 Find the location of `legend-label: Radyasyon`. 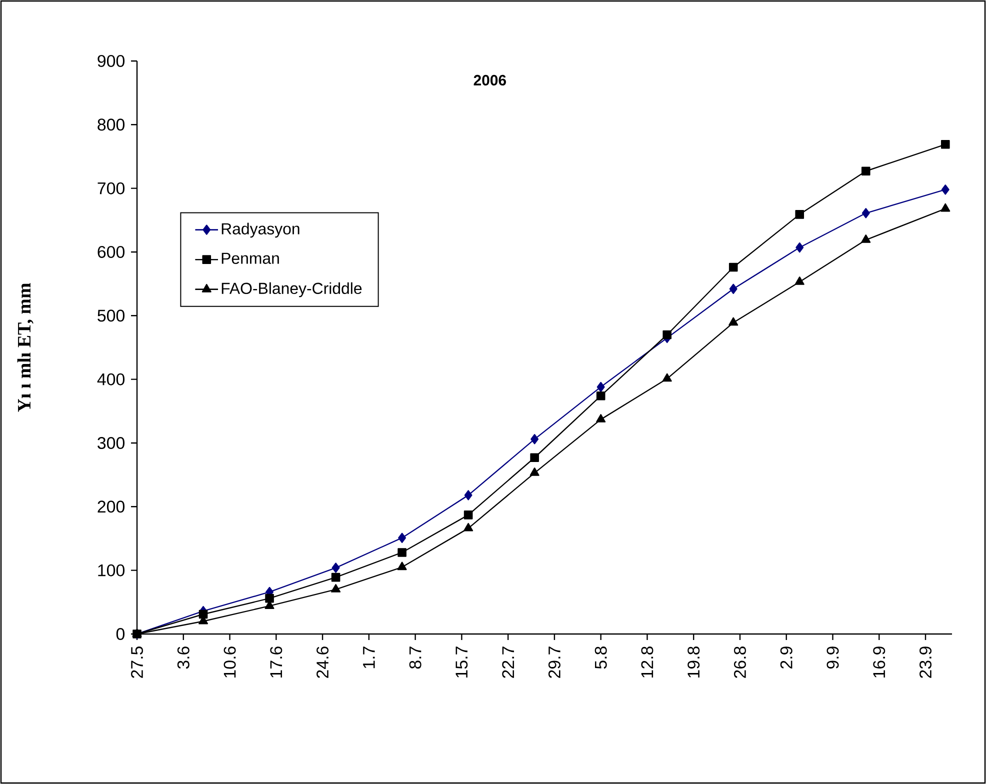

legend-label: Radyasyon is located at coordinates (261, 230).